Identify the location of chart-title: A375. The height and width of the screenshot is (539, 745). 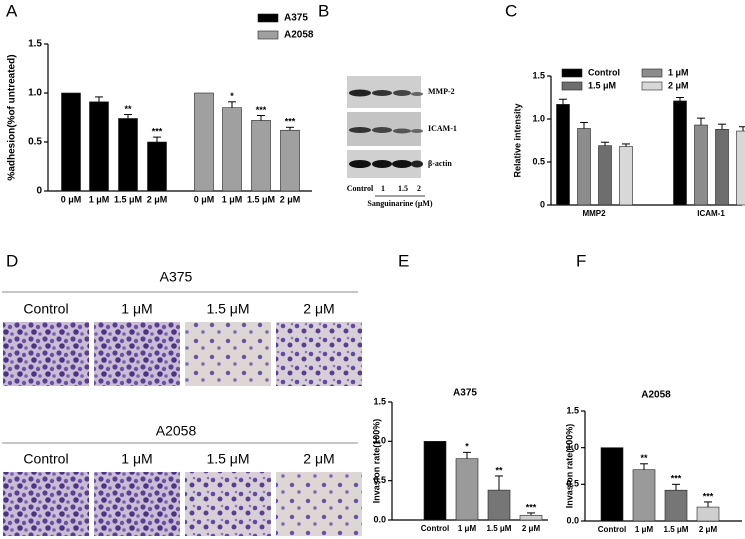
(465, 393).